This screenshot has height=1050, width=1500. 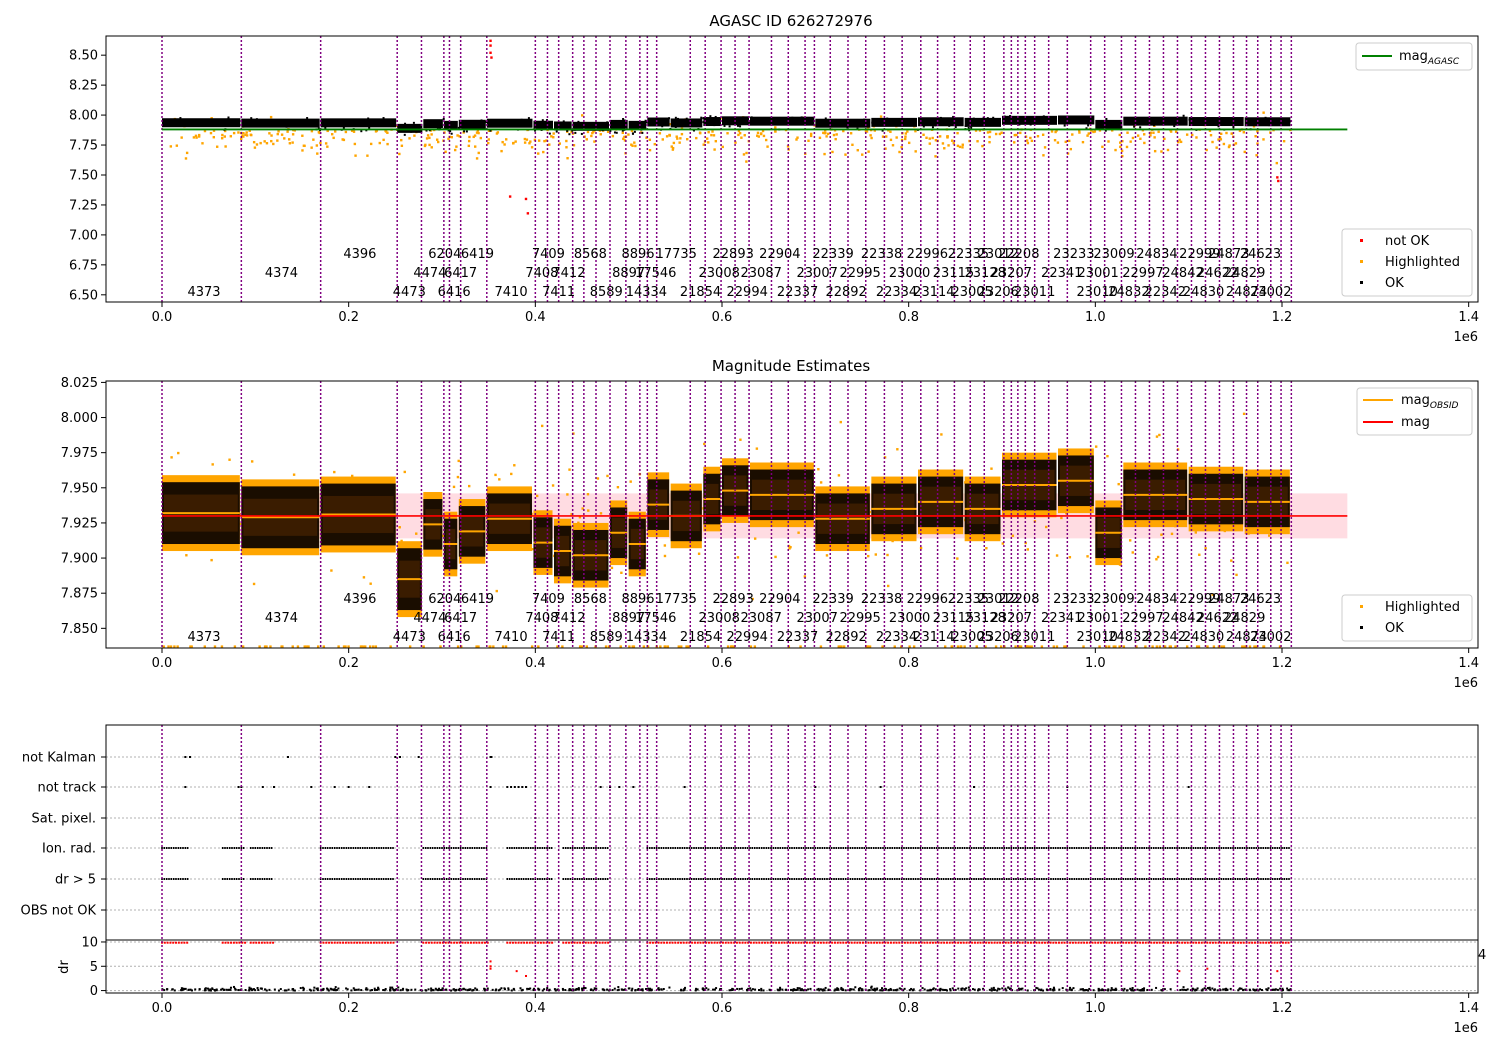 What do you see at coordinates (655, 273) in the screenshot?
I see `obsid-label: 17546` at bounding box center [655, 273].